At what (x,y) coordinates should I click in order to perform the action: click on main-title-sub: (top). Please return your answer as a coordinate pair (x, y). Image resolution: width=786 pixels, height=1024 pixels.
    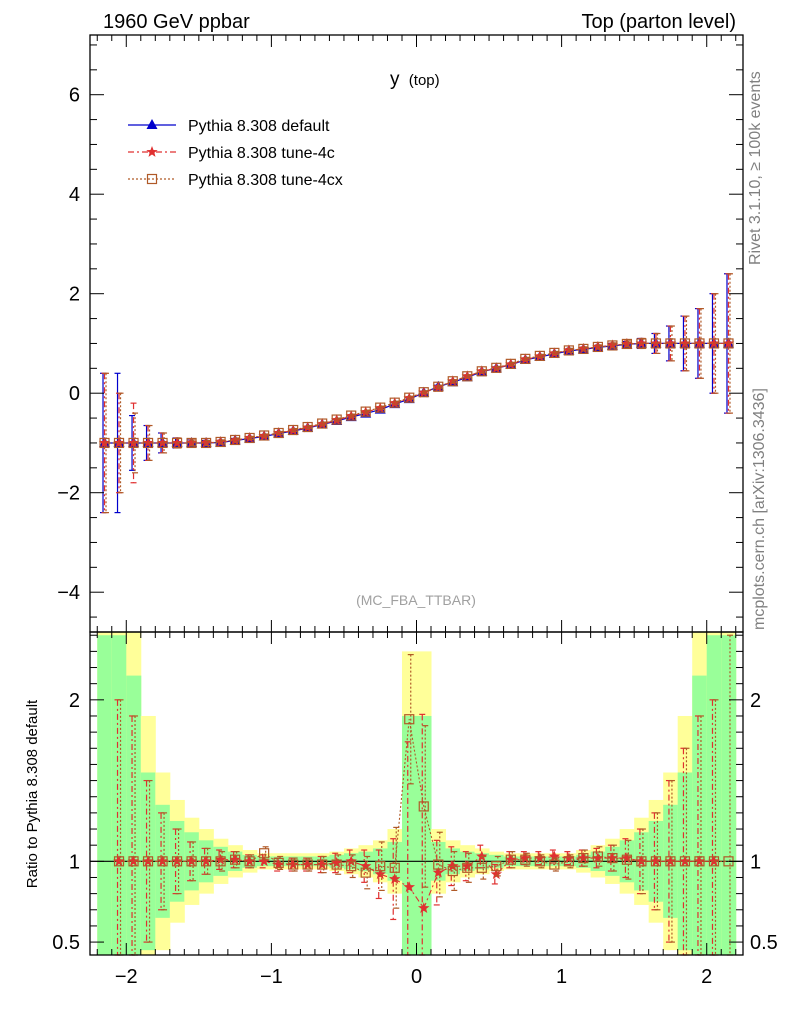
    Looking at the image, I should click on (424, 80).